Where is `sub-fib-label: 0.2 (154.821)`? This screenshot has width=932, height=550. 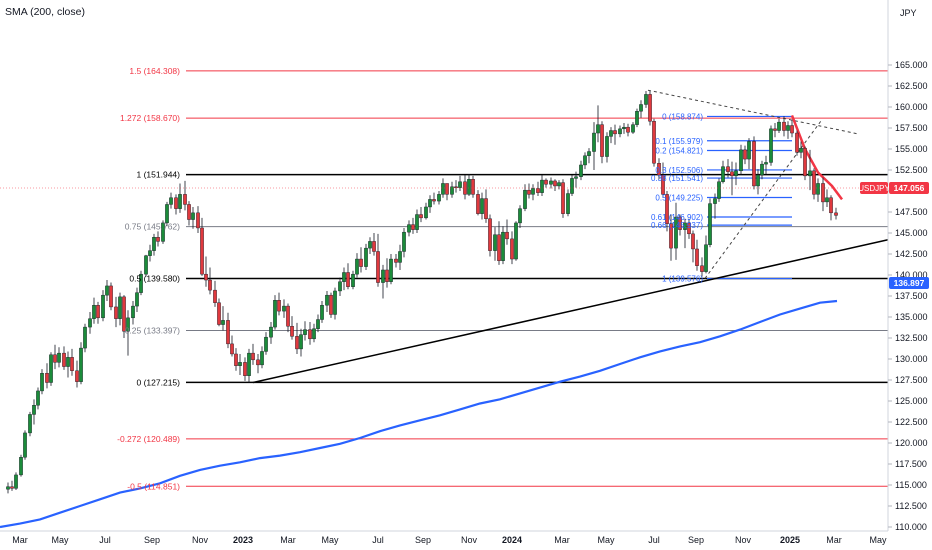 sub-fib-label: 0.2 (154.821) is located at coordinates (679, 151).